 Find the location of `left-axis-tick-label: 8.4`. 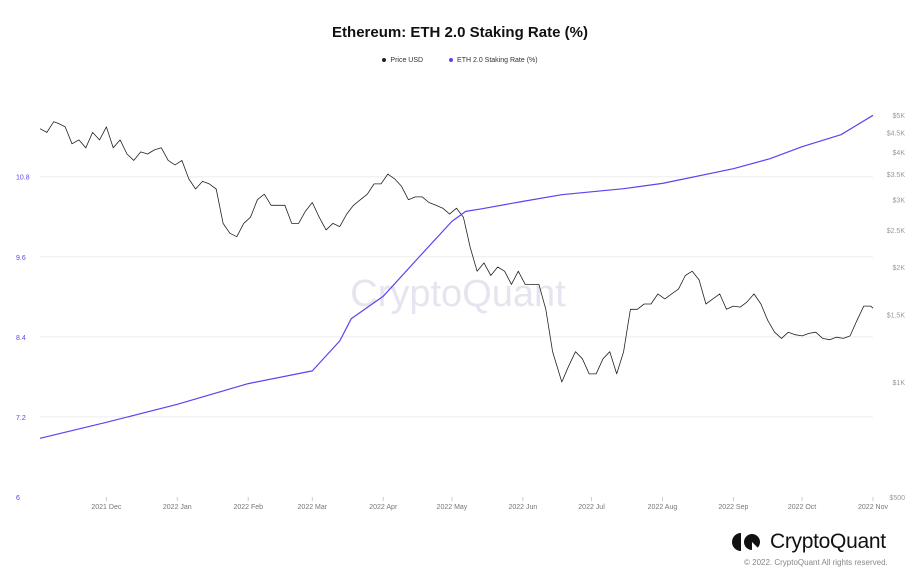

left-axis-tick-label: 8.4 is located at coordinates (21, 338).